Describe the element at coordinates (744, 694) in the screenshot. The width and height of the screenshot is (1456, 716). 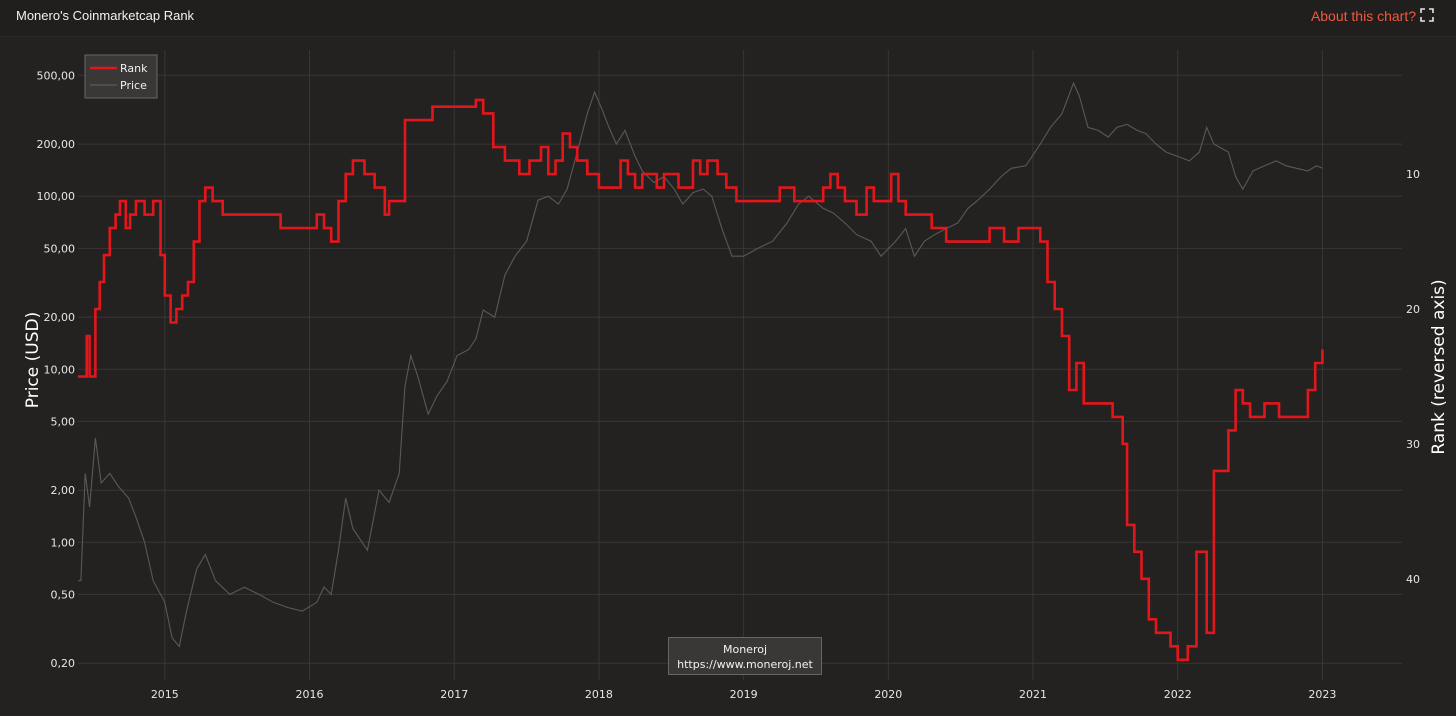
I see `x-tick-label: 2019` at that location.